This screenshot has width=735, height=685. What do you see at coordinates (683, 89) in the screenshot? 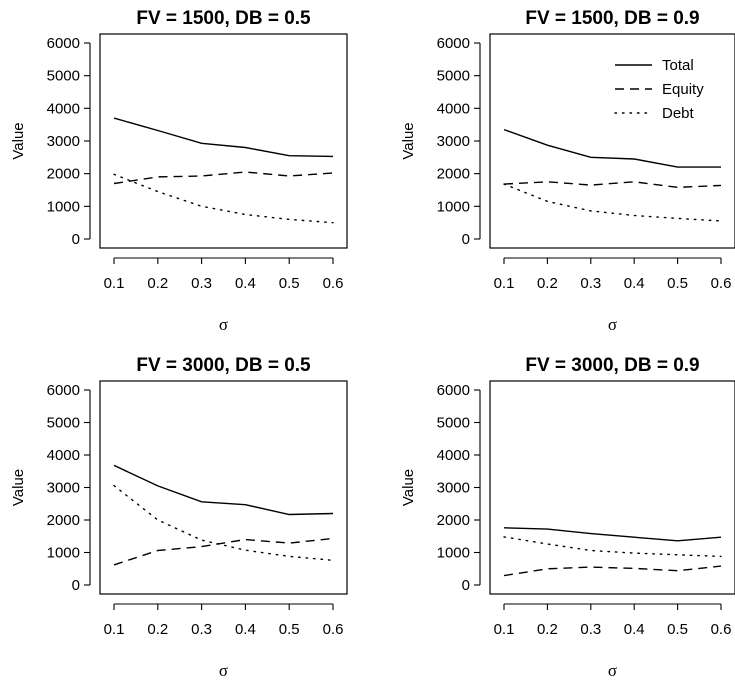
I see `legend-label-equity: Equity` at bounding box center [683, 89].